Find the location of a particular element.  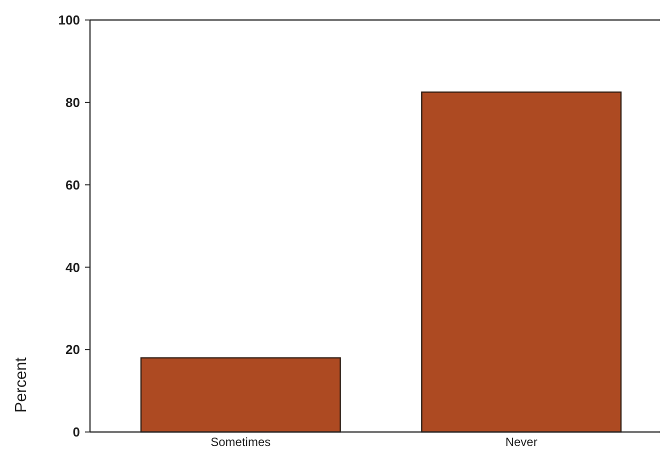

x-tick-label: Sometimes is located at coordinates (240, 442).